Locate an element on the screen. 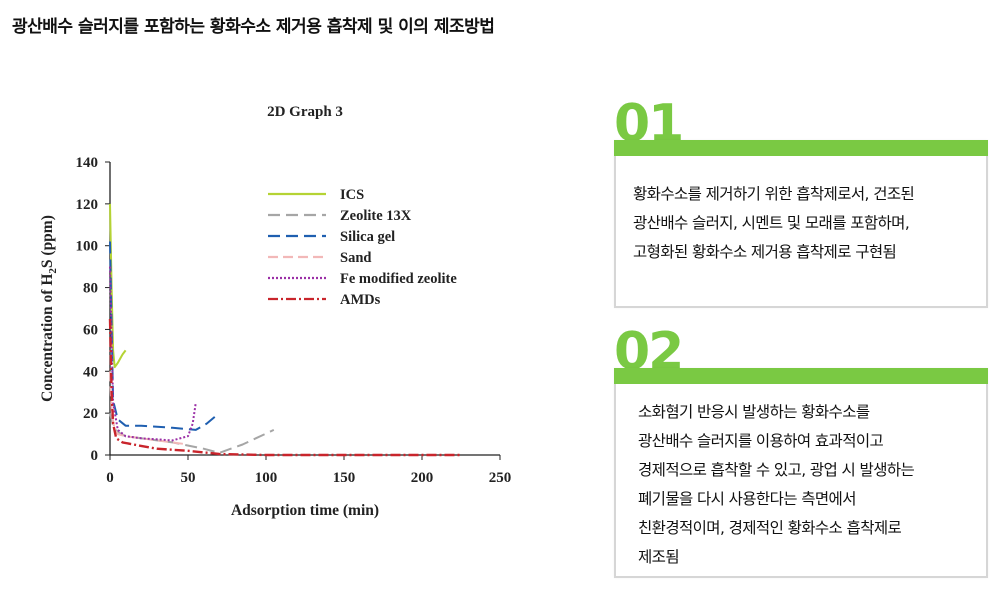  y-tick-label: 40 is located at coordinates (90, 372).